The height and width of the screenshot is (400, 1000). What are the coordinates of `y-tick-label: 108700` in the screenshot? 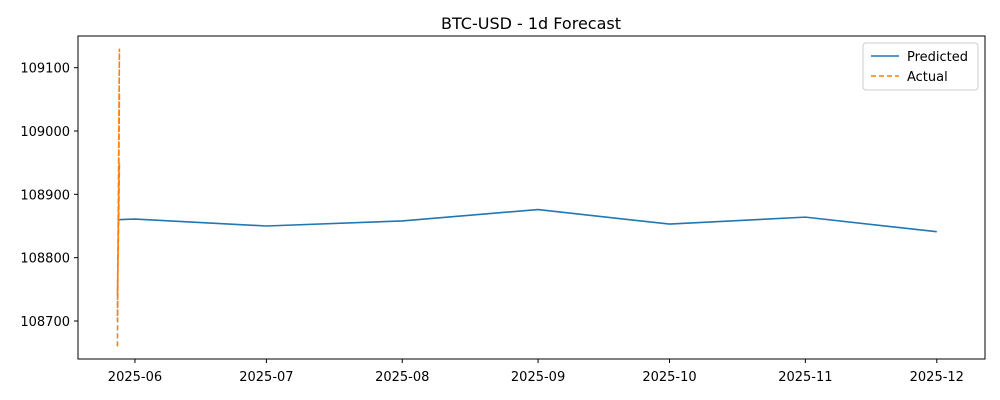 It's located at (45, 322).